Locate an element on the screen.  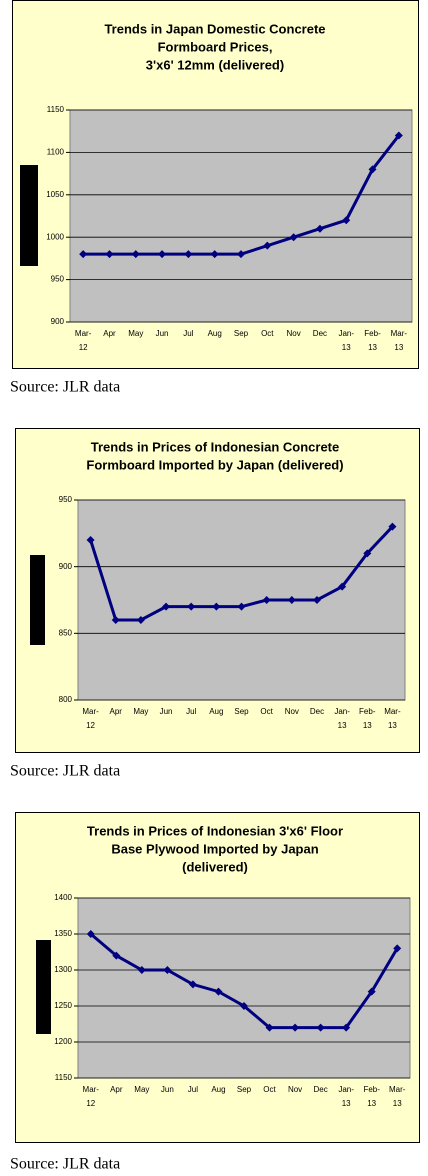
y-tick-label: 800 is located at coordinates (66, 699).